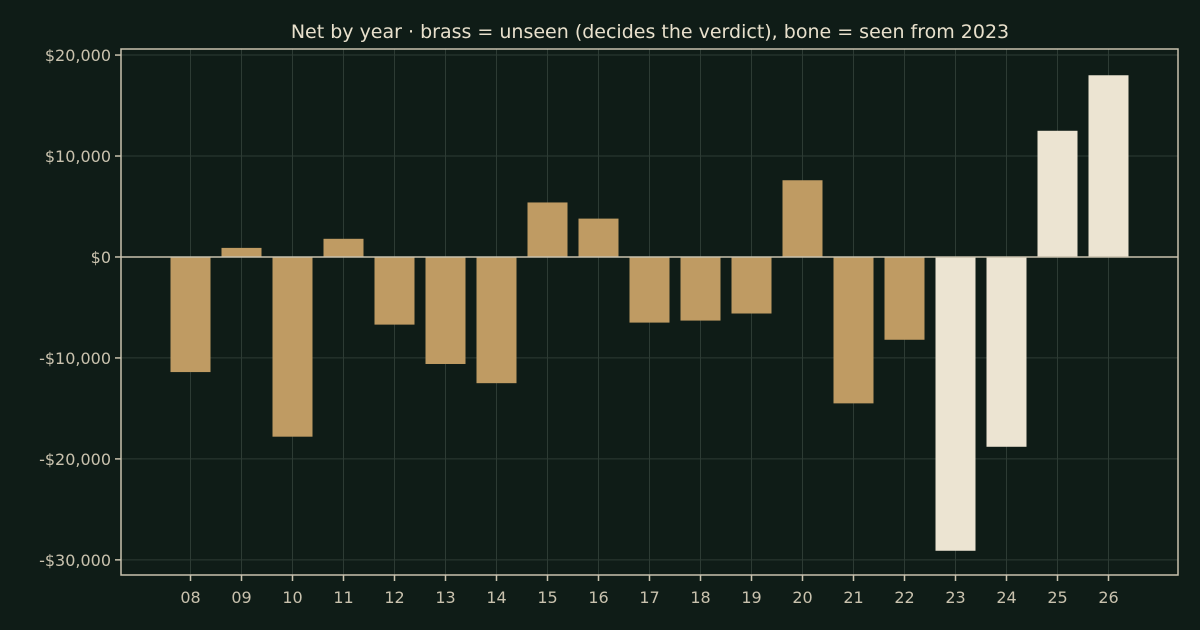  I want to click on y-tick-label: -$20,000, so click(75, 459).